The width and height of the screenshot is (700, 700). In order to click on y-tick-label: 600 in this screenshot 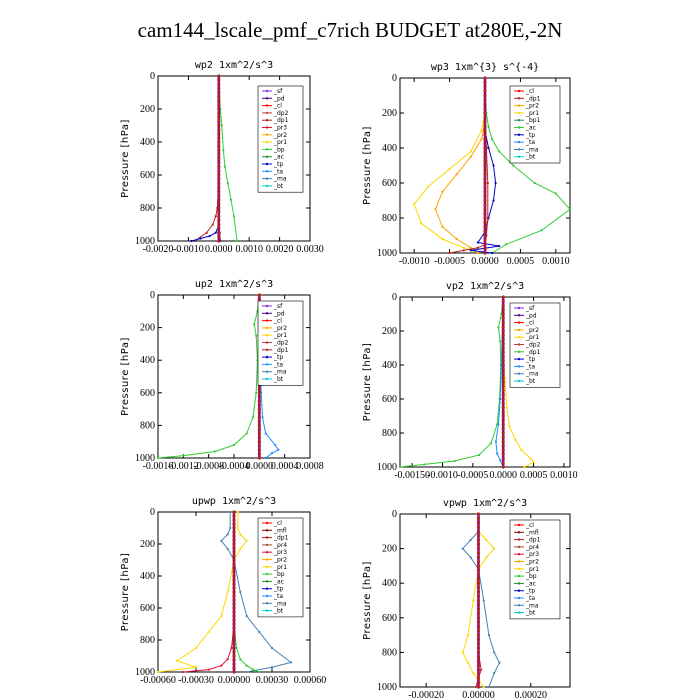, I will do `click(389, 399)`.